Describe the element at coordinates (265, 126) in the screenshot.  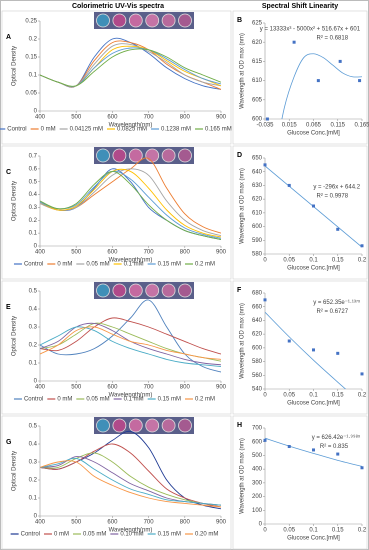
I see `x-tick-label: -0.035` at that location.